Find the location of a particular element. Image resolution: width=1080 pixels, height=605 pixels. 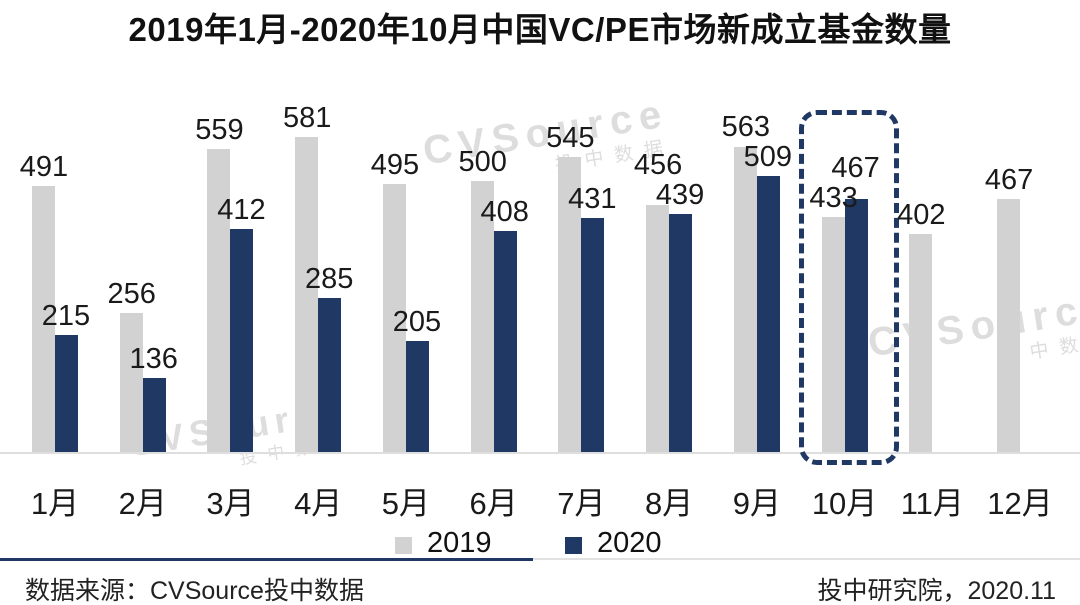

highlight-box-october is located at coordinates (848, 287).